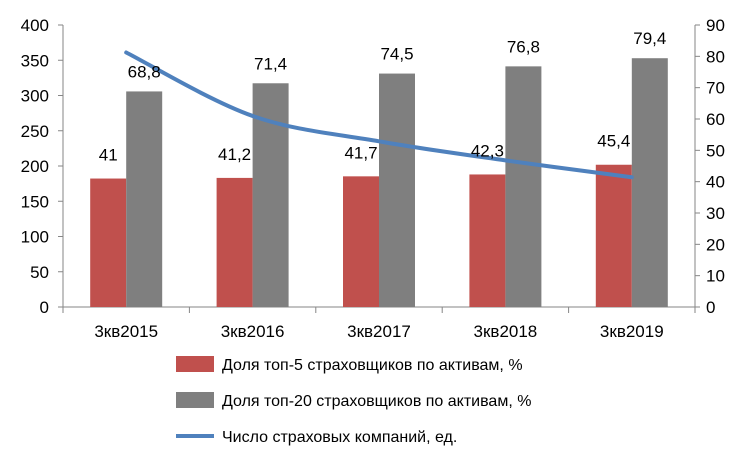  What do you see at coordinates (270, 63) in the screenshot?
I see `data-label: 71,4` at bounding box center [270, 63].